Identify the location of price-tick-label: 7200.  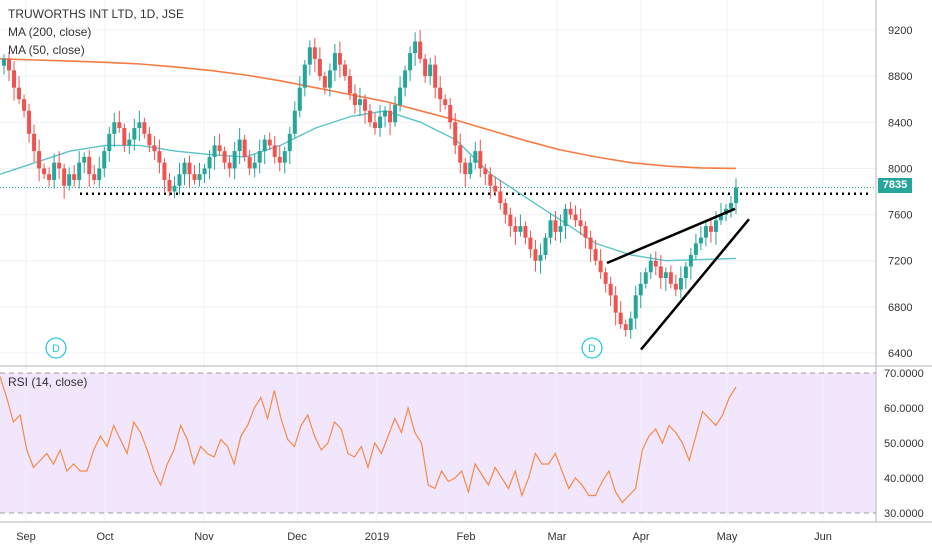
(900, 262).